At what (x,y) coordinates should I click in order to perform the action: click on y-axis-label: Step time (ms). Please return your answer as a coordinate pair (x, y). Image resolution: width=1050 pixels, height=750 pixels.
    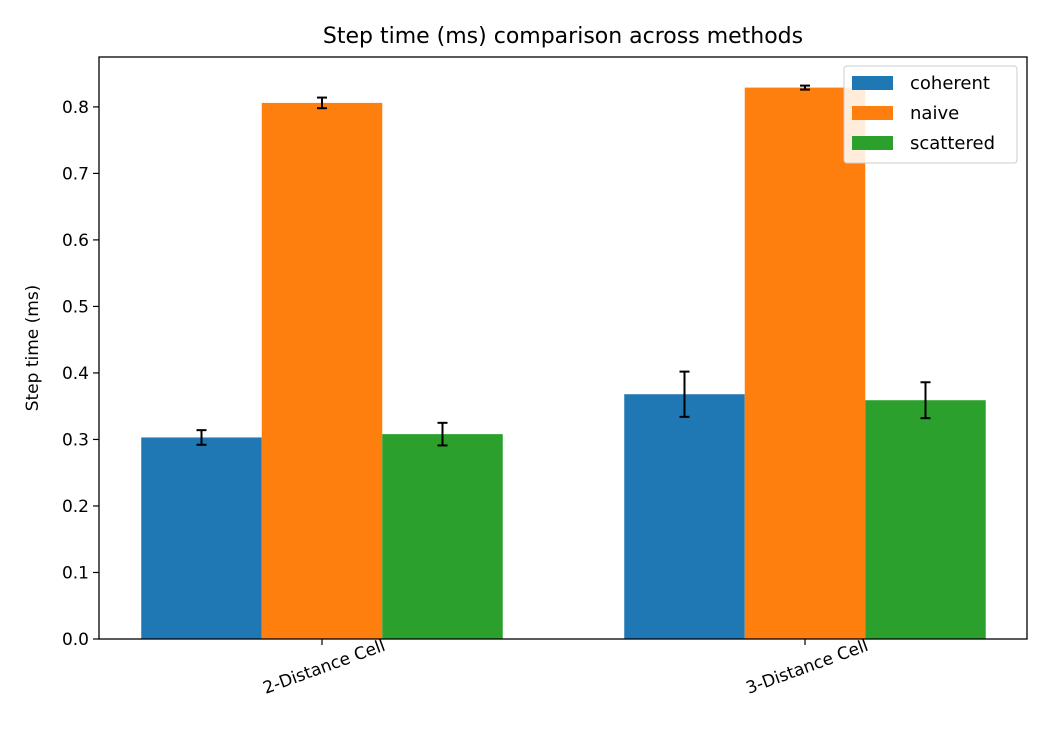
    Looking at the image, I should click on (33, 348).